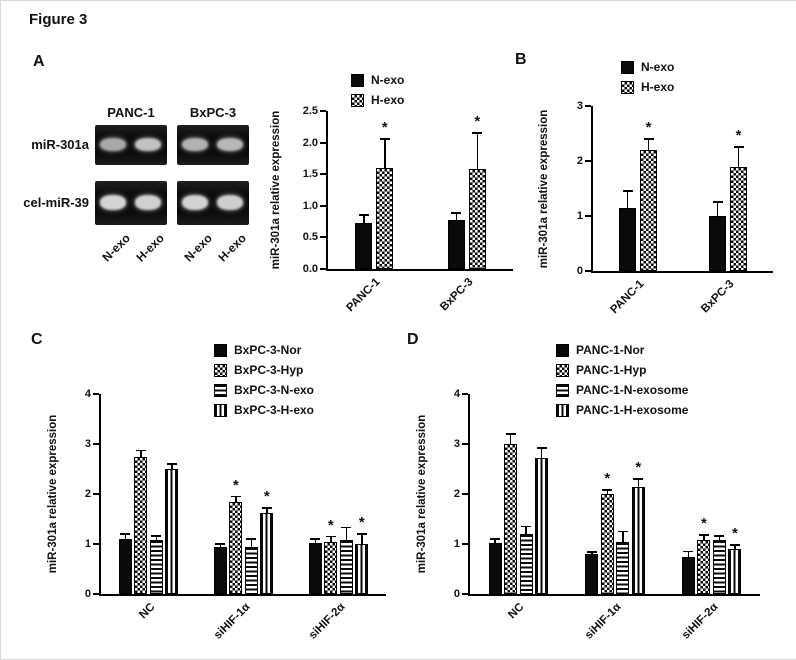 This screenshot has height=660, width=796. What do you see at coordinates (56, 202) in the screenshot?
I see `gel-row-label: cel-miR-39` at bounding box center [56, 202].